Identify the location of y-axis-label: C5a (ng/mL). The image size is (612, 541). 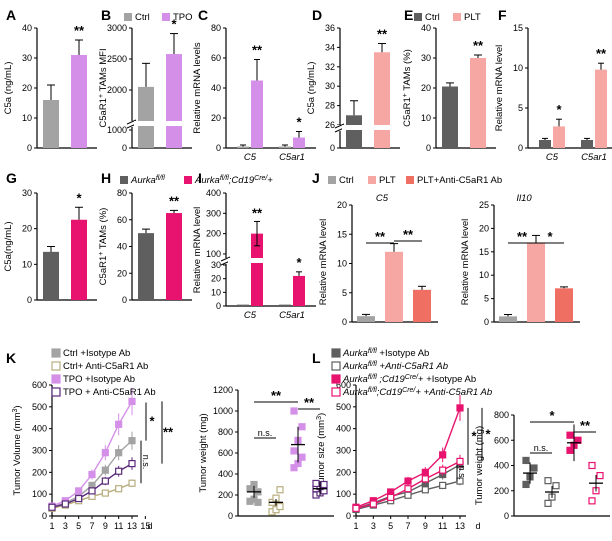
(311, 88).